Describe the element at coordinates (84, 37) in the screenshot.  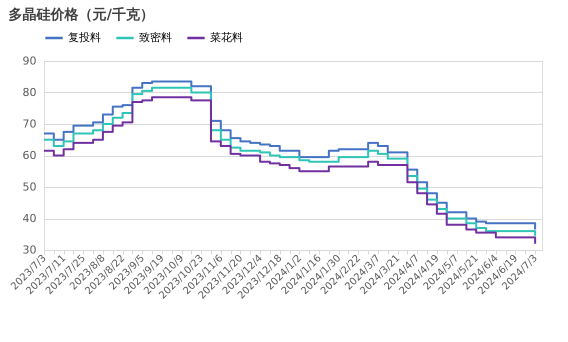
I see `legend-label: 复投料` at that location.